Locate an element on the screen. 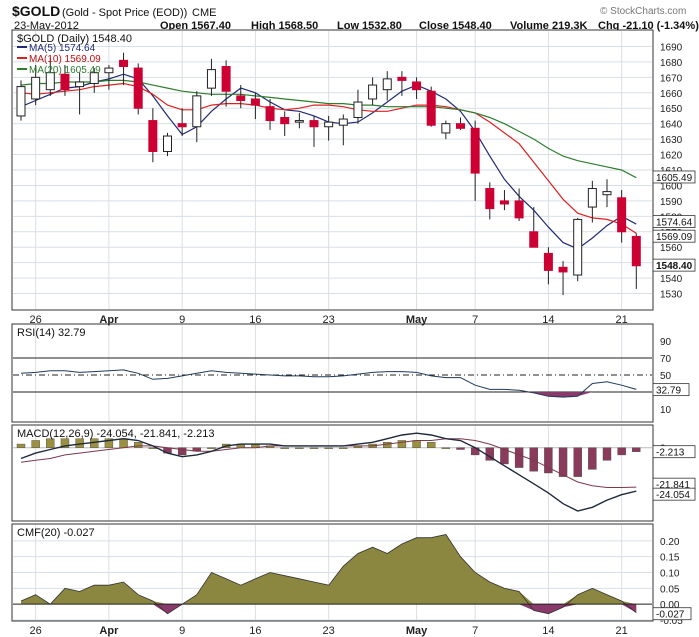  symbol-name: (Gold - Spot Price (EOD)) is located at coordinates (124, 13).